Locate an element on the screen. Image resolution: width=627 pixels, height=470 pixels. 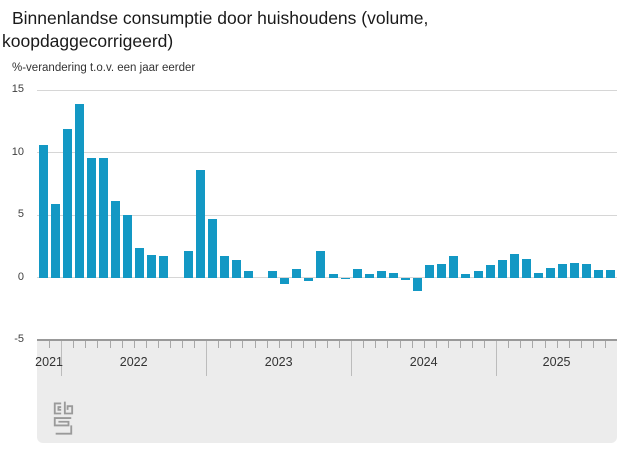
year-label-2022: 2022 is located at coordinates (133, 362).